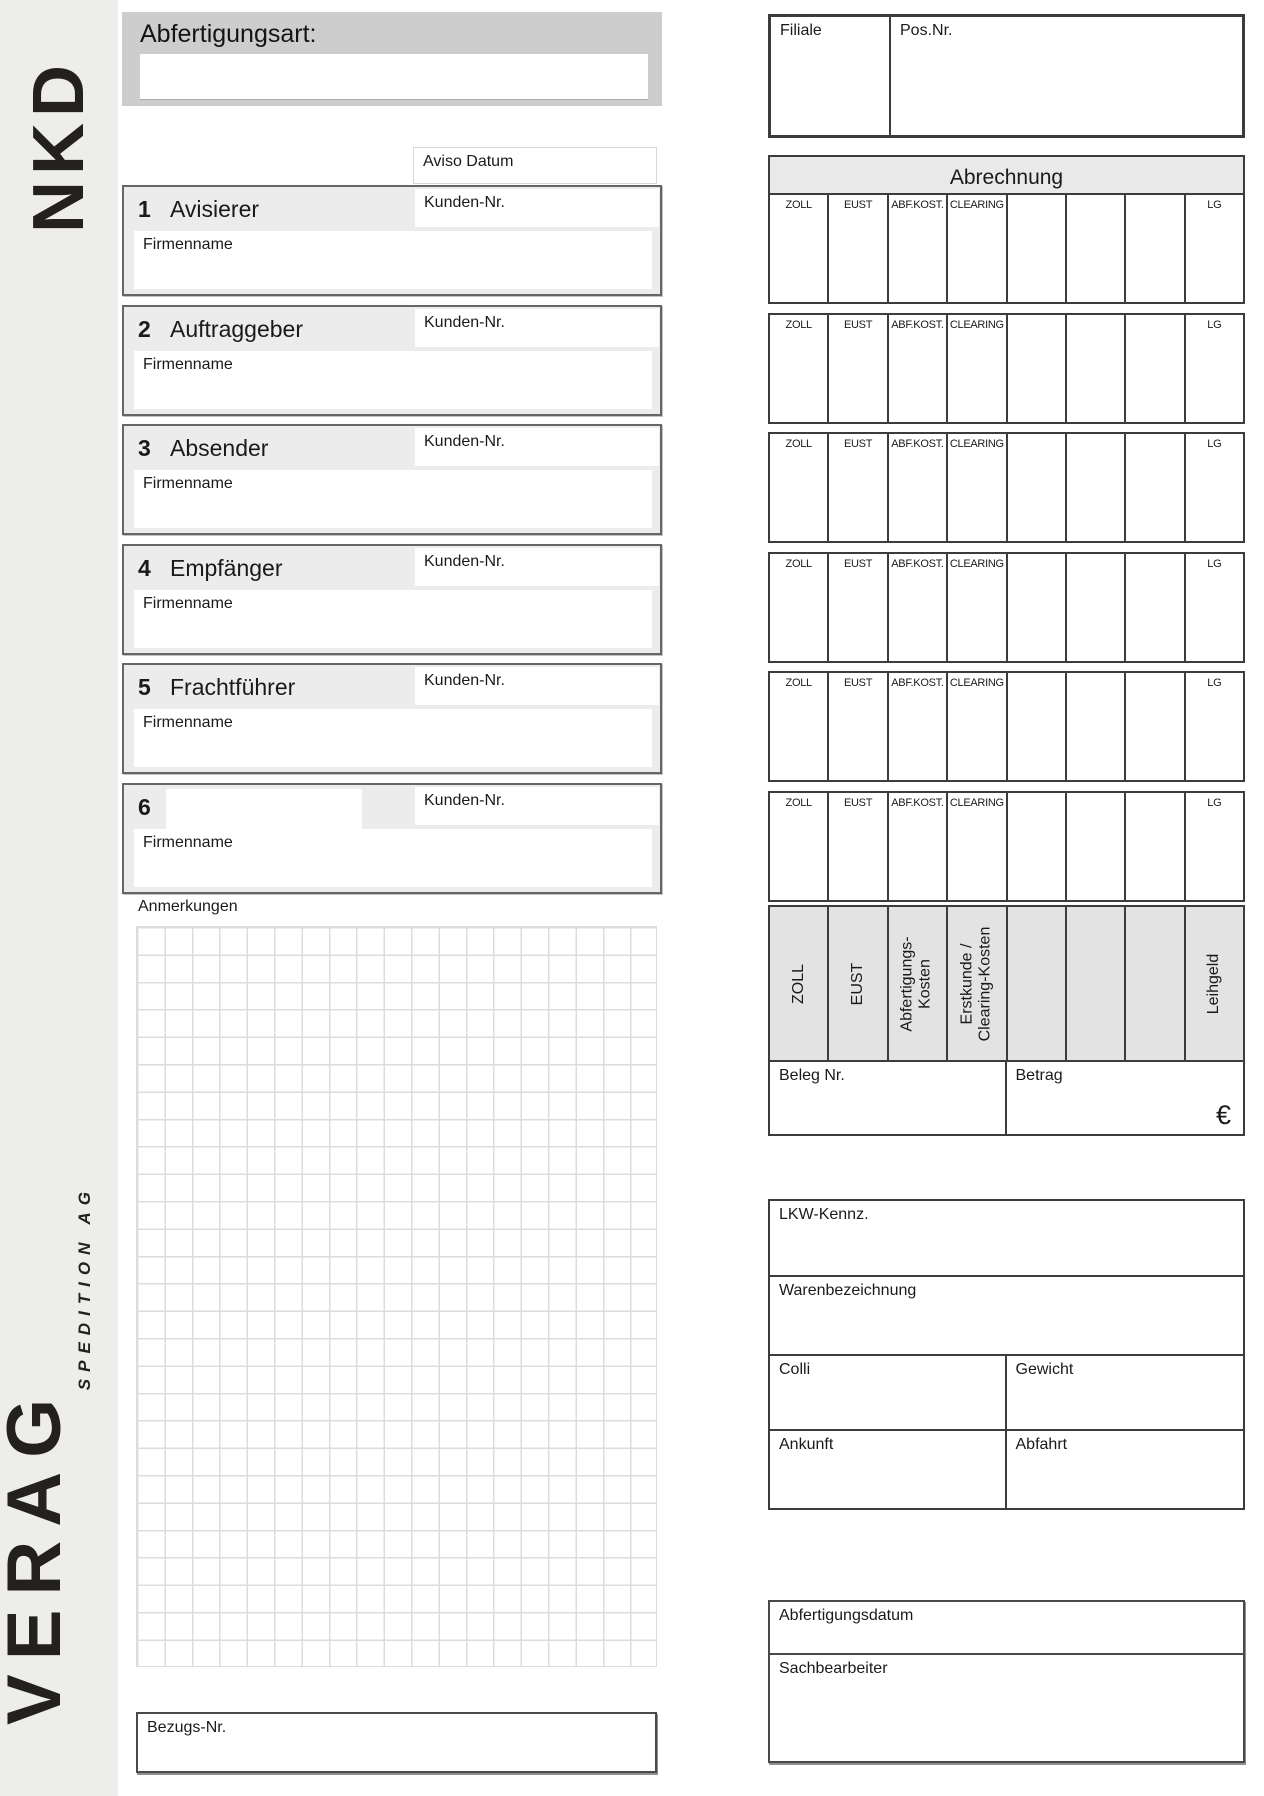 The image size is (1264, 1796). Describe the element at coordinates (1006, 1628) in the screenshot. I see `abfertigungsdatum-field: Abfertigungsdatum` at that location.